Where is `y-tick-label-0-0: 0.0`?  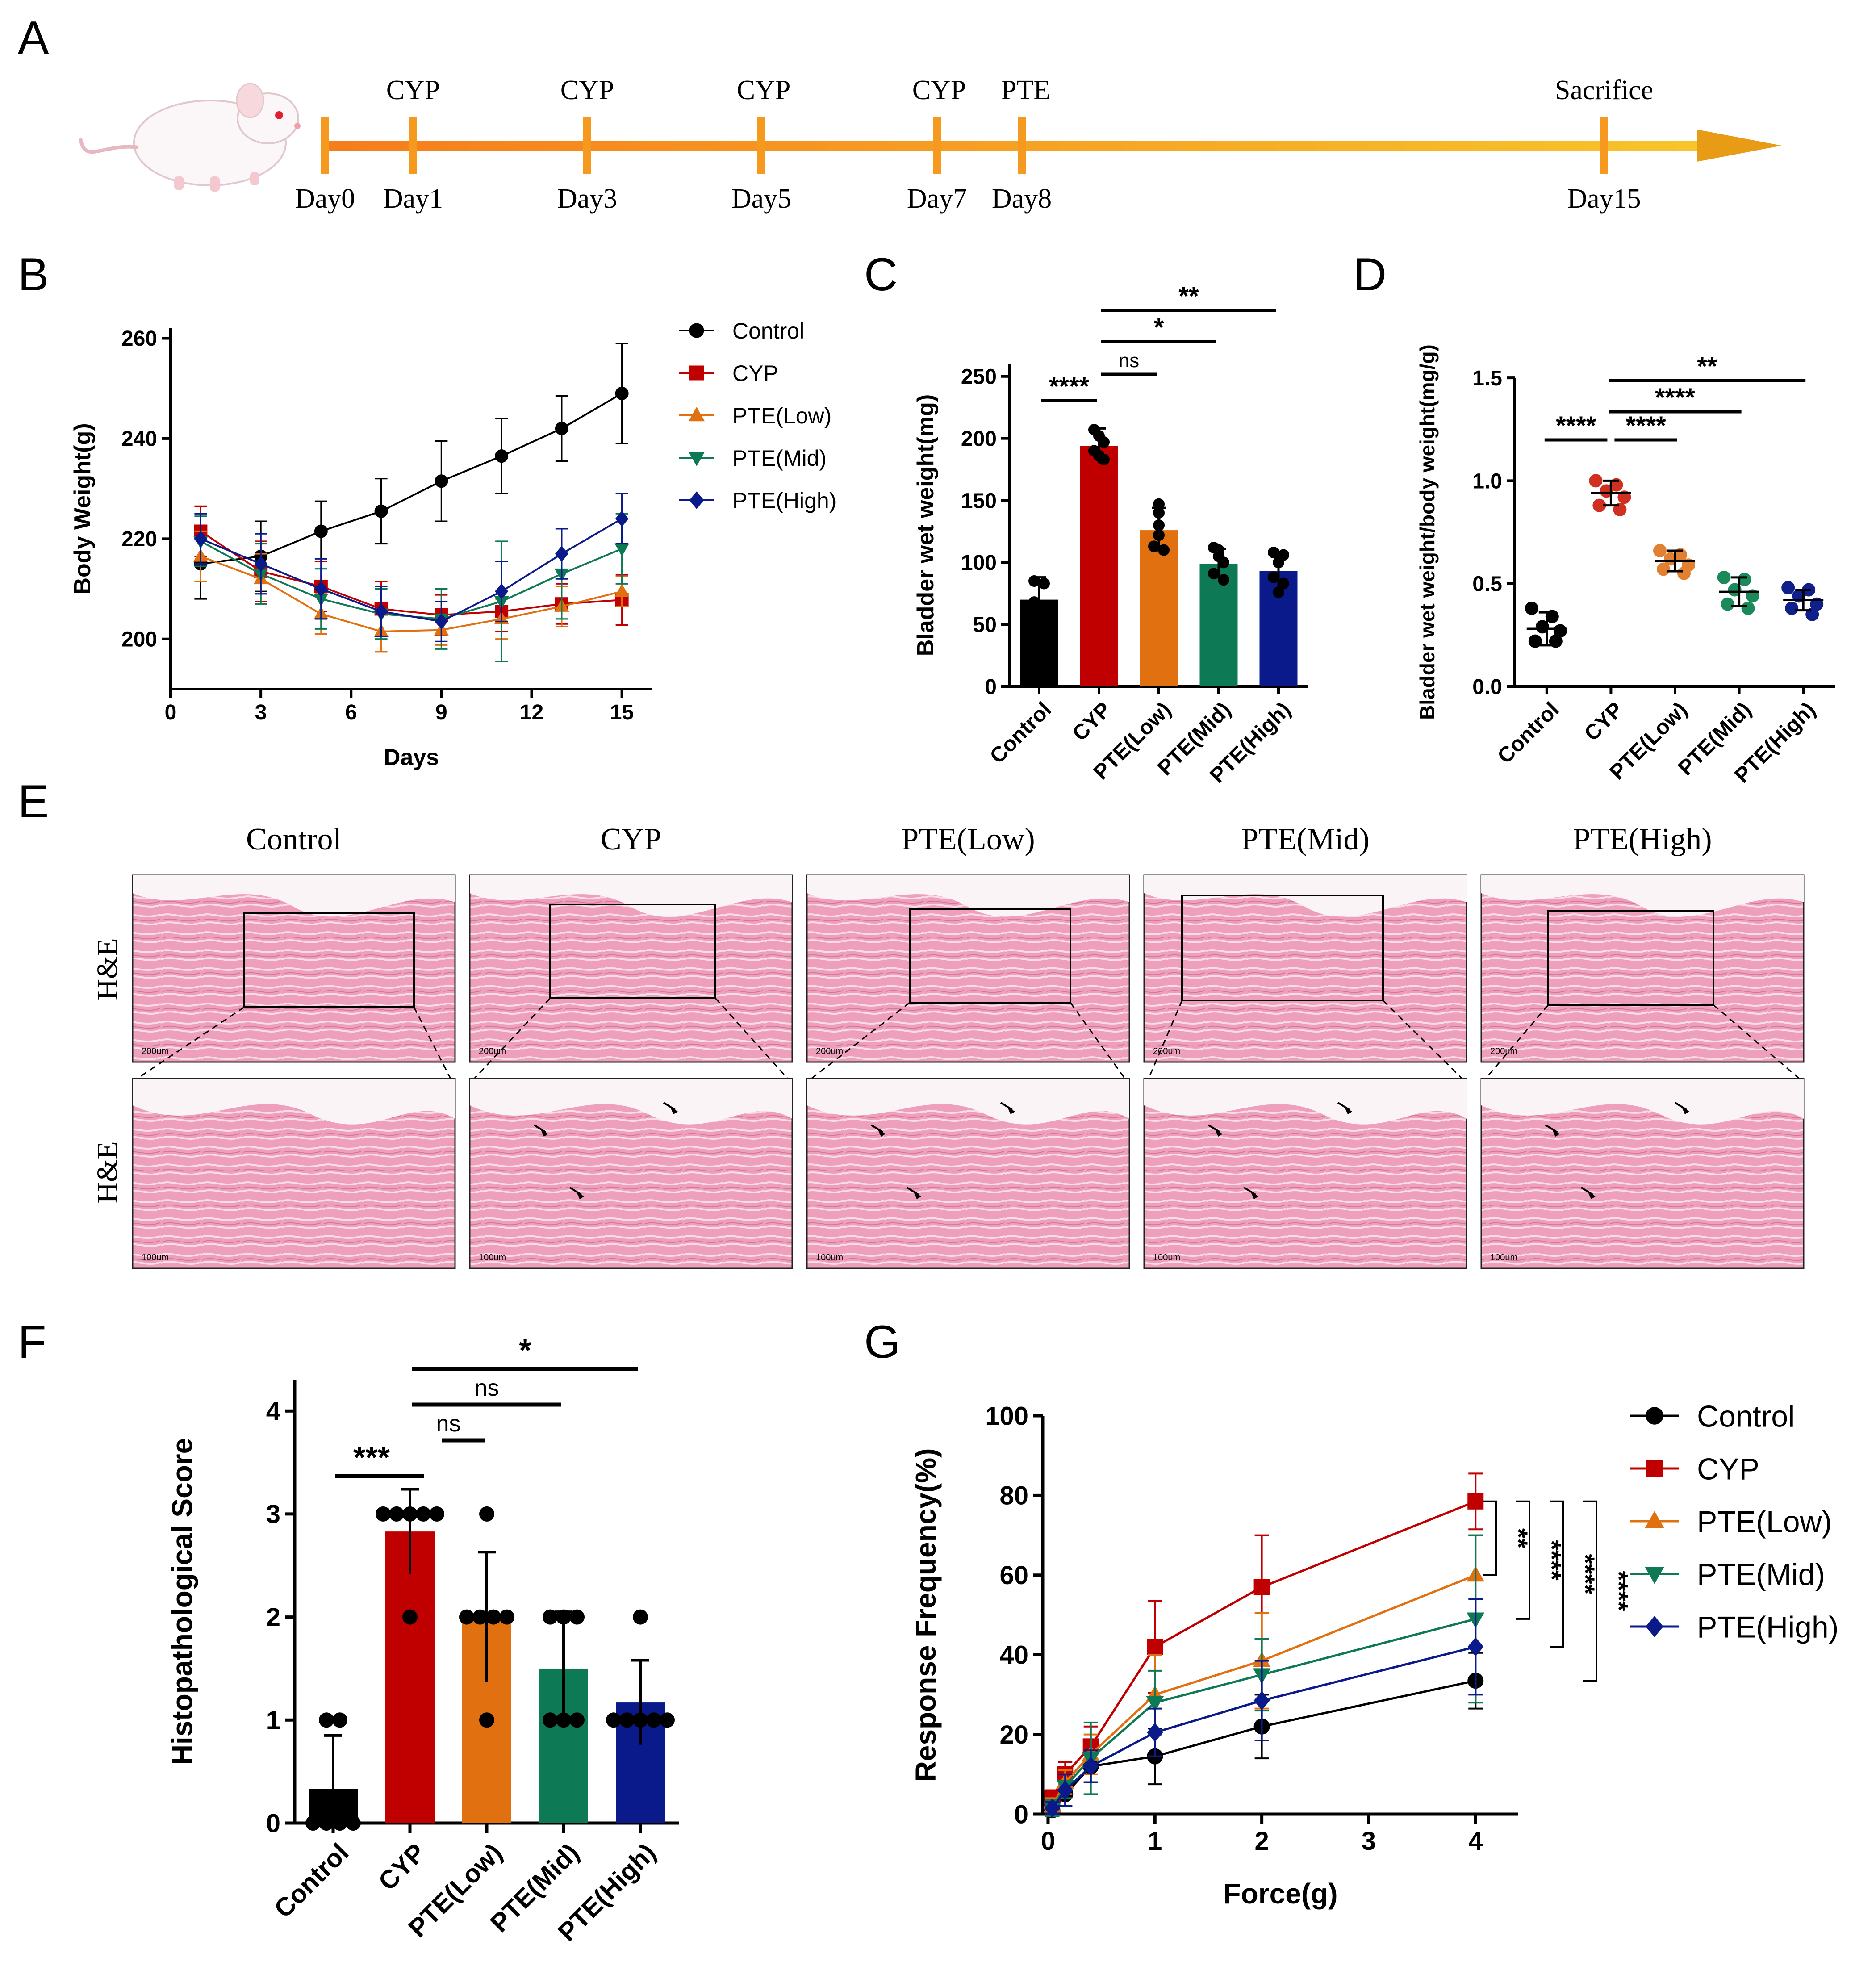 y-tick-label-0-0: 0.0 is located at coordinates (1487, 687).